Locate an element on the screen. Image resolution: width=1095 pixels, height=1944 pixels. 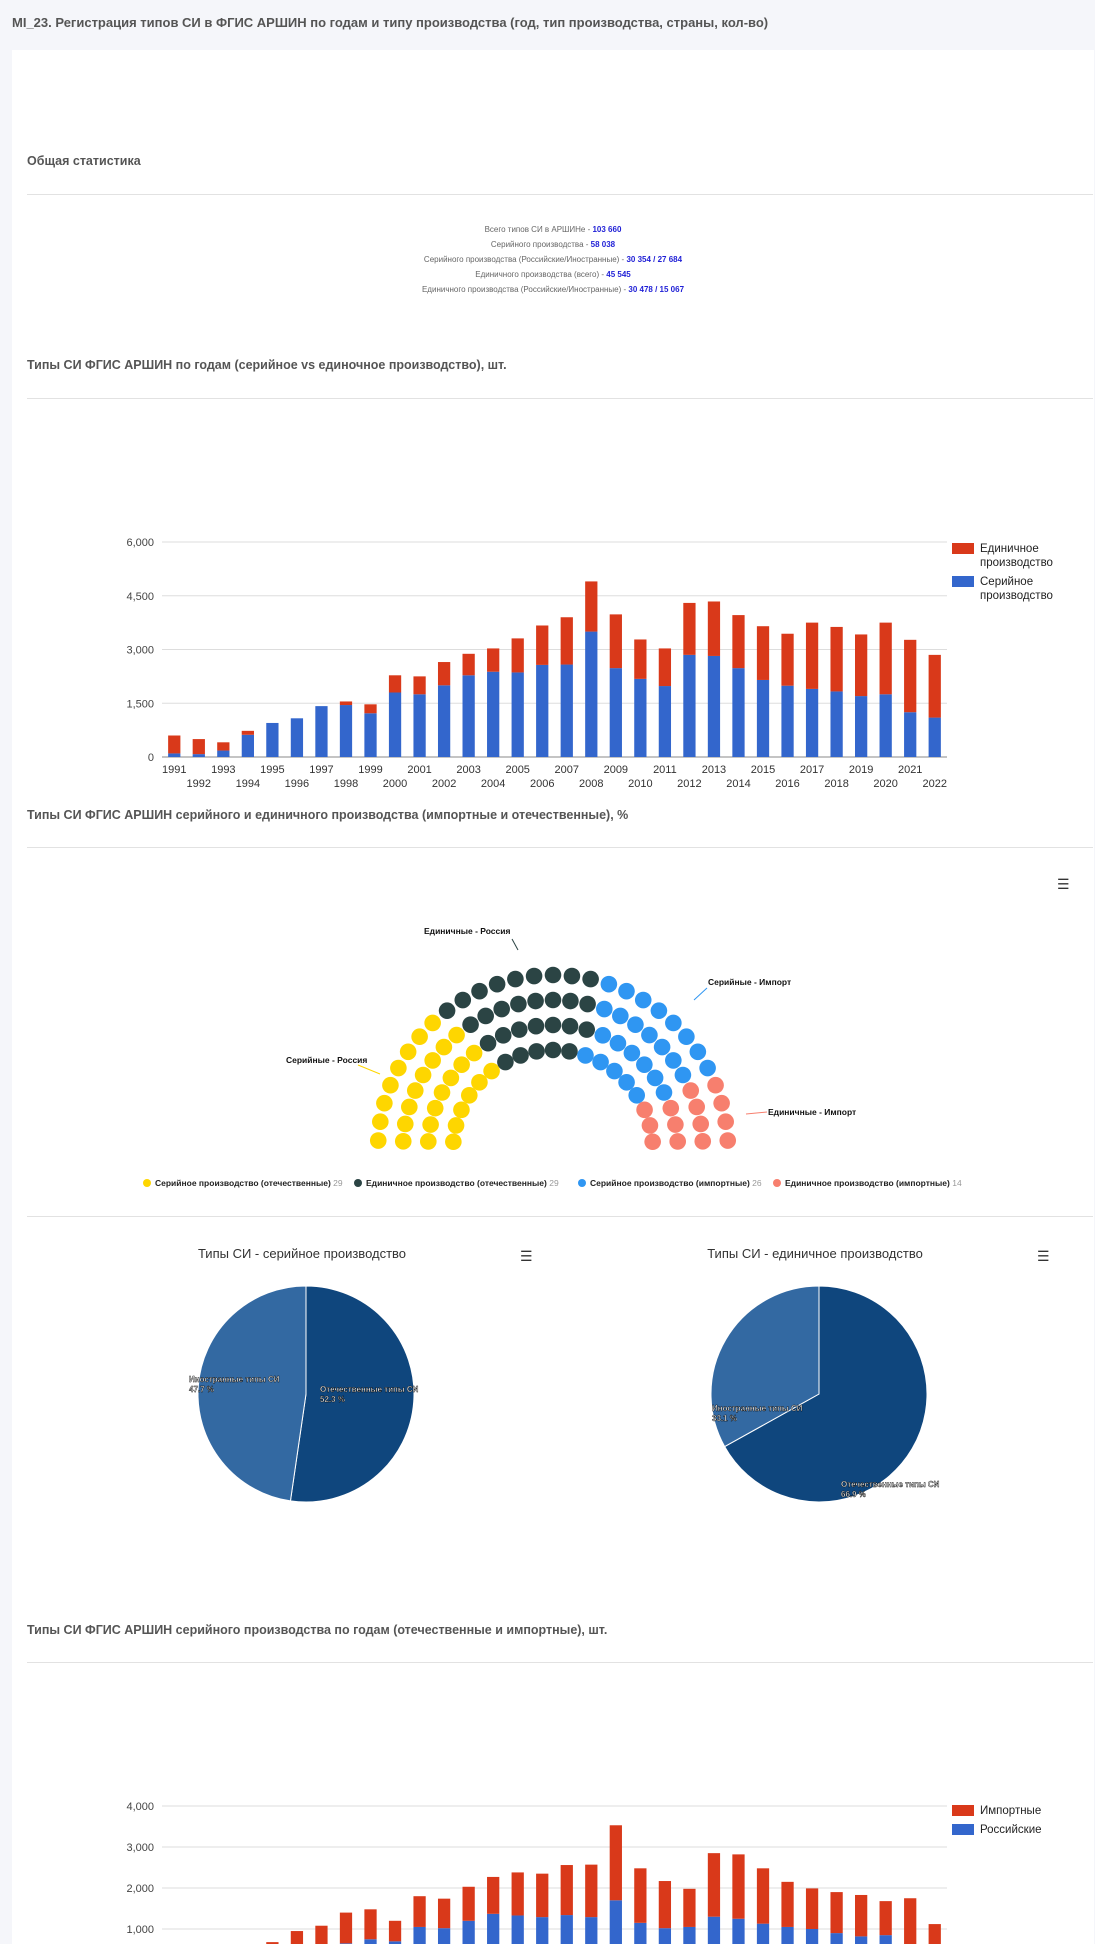
y-tick-label: 1,000 is located at coordinates (140, 1930).